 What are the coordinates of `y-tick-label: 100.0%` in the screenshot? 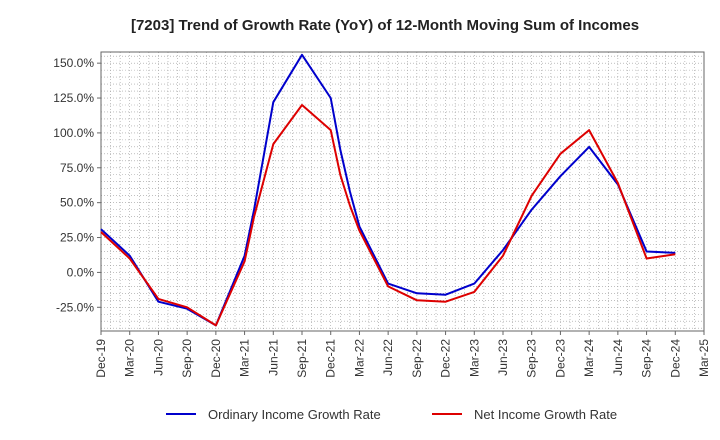 It's located at (73, 133).